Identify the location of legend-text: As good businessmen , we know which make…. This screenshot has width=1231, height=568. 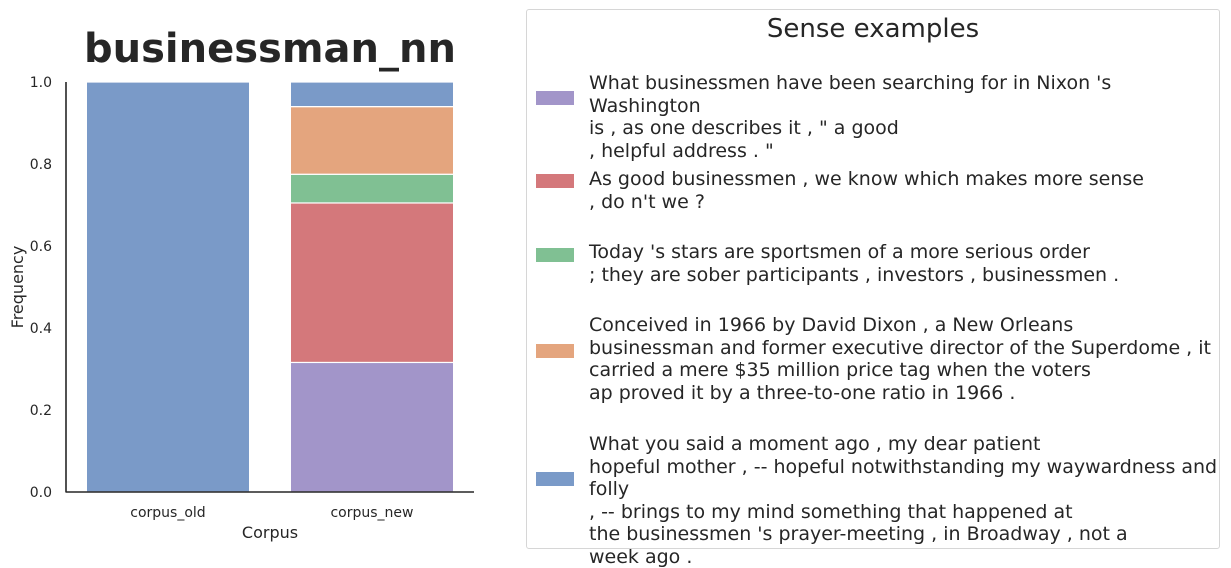
(866, 190).